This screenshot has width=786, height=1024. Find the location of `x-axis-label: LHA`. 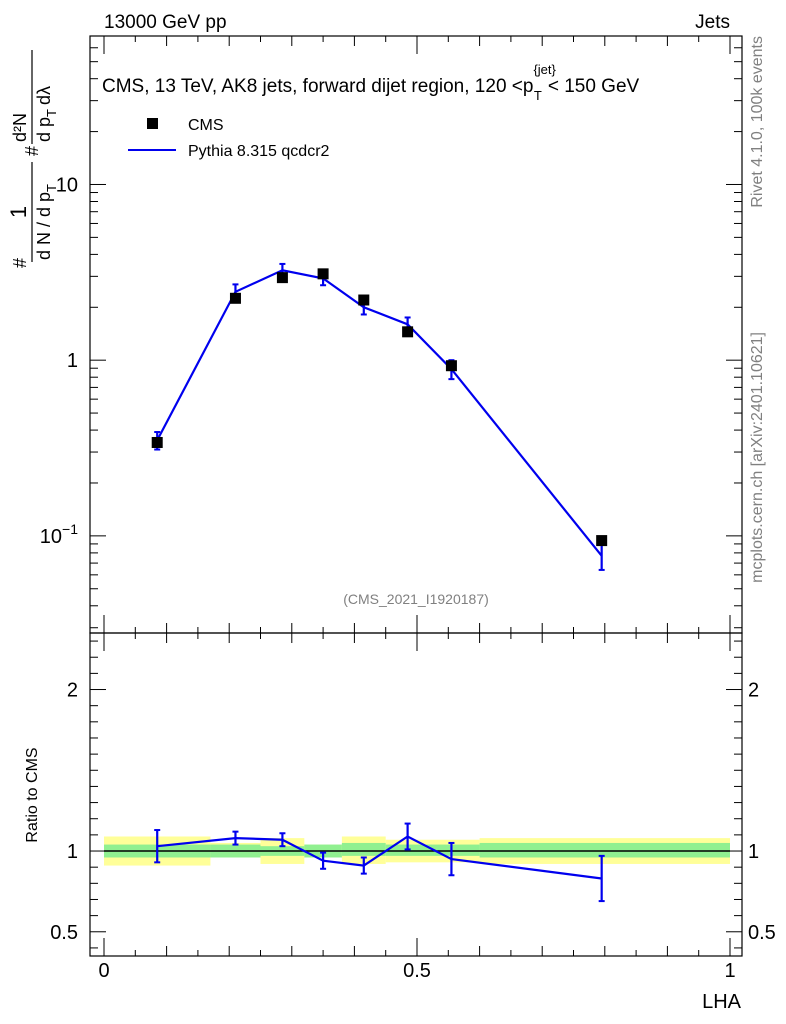

x-axis-label: LHA is located at coordinates (722, 1002).